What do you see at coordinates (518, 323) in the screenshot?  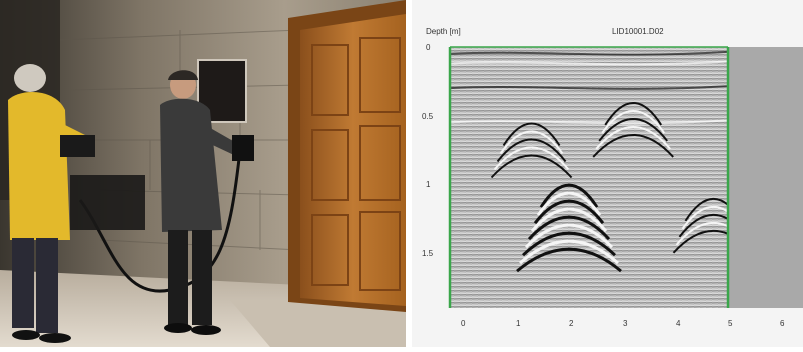 I see `x-tick-label: 1` at bounding box center [518, 323].